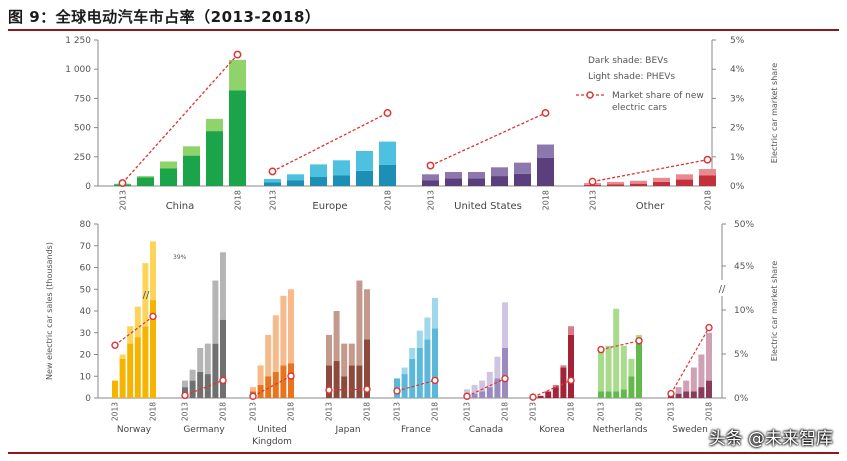 The image size is (847, 461). What do you see at coordinates (134, 430) in the screenshot?
I see `group-label: Norway` at bounding box center [134, 430].